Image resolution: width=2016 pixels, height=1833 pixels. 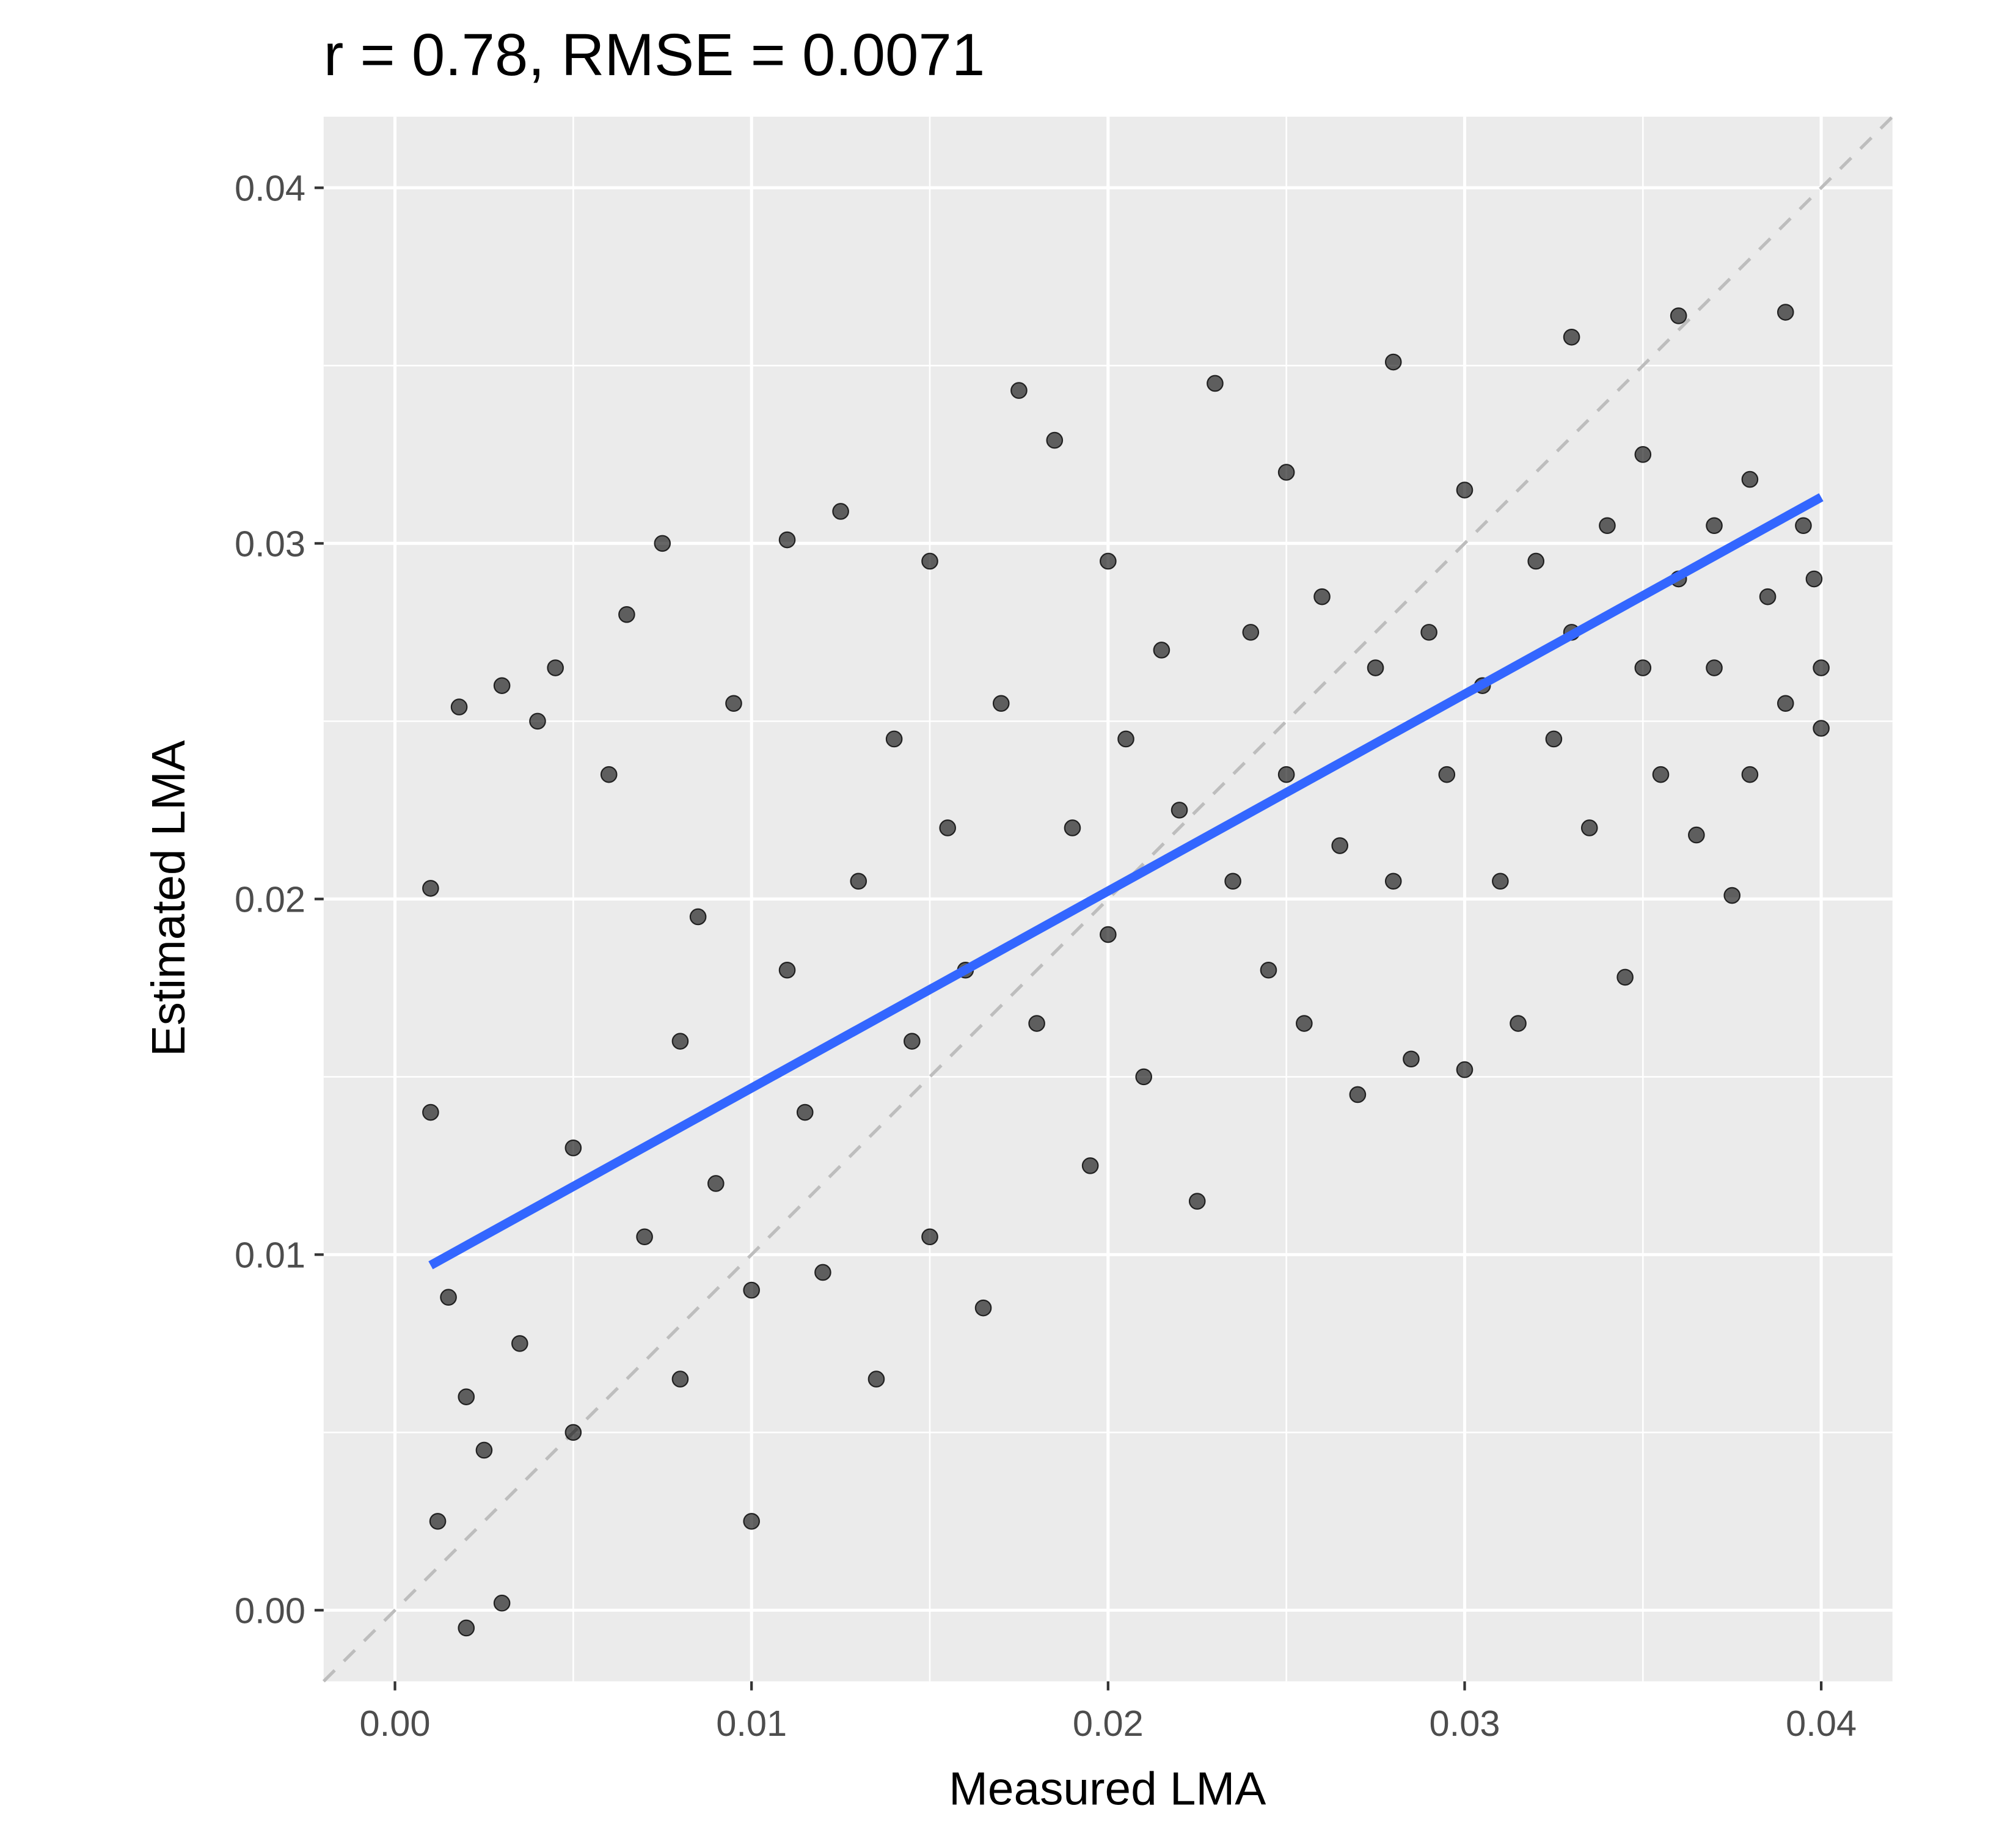 What do you see at coordinates (270, 1610) in the screenshot?
I see `y-tick-label: 0.00` at bounding box center [270, 1610].